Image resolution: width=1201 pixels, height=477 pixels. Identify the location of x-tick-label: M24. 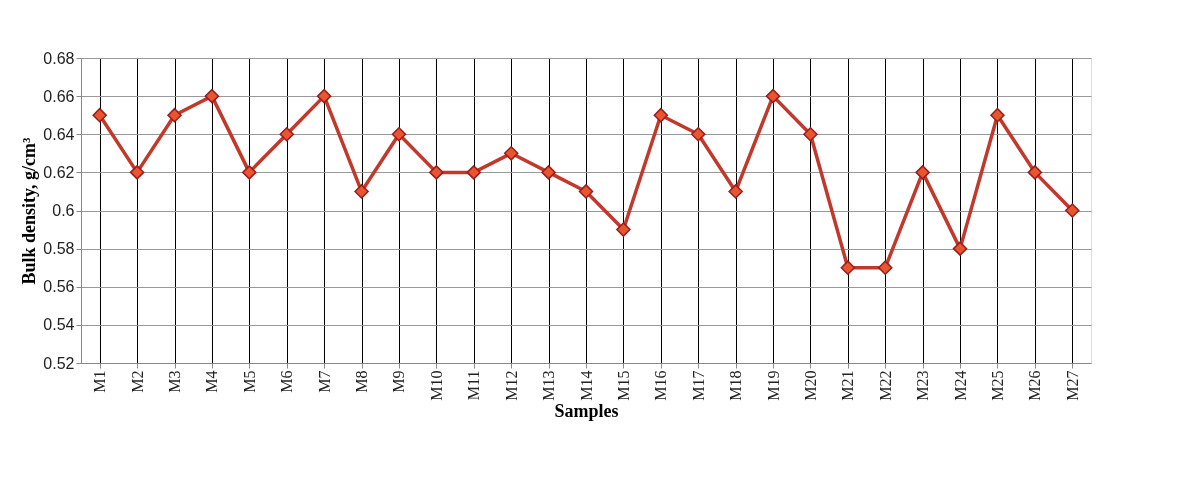
(960, 385).